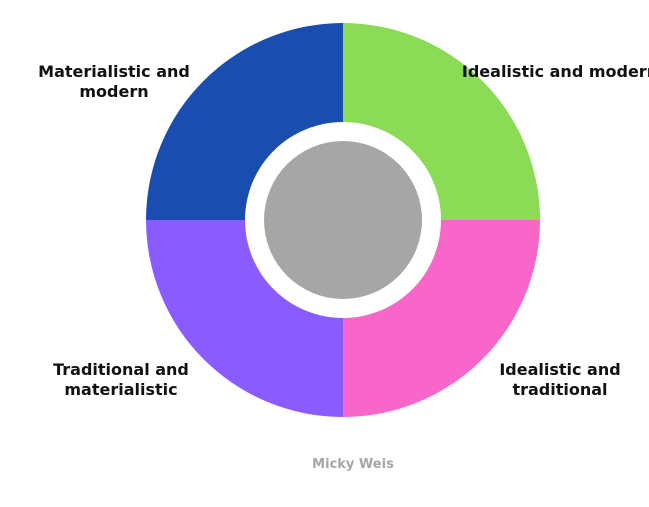 The image size is (649, 507). I want to click on label-traditional-materialistic: Traditional and materialistic, so click(121, 379).